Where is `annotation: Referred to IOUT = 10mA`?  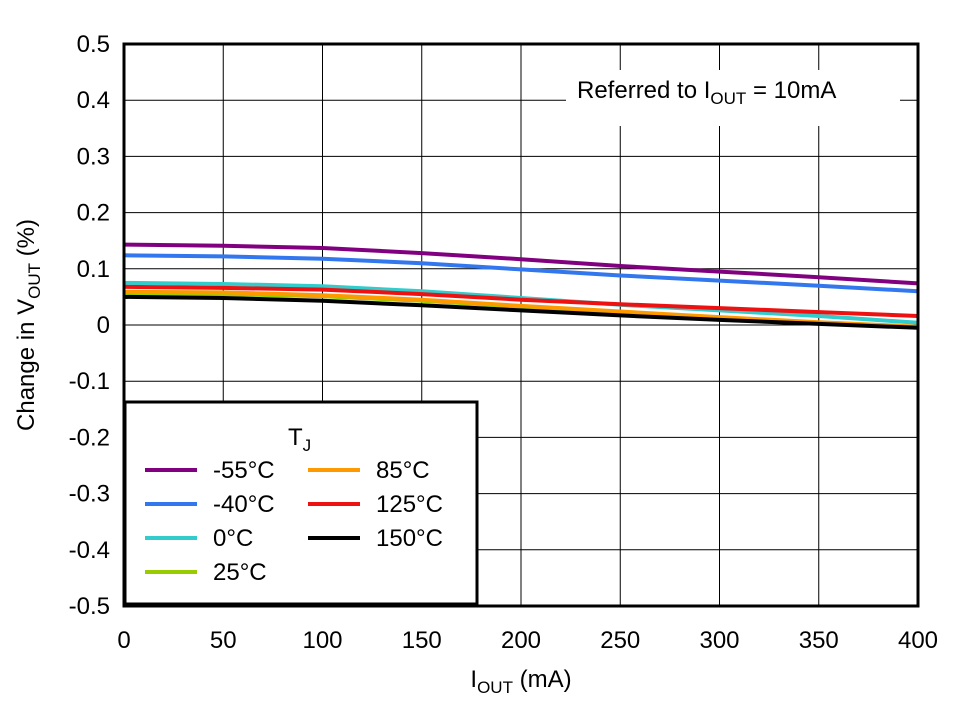
annotation: Referred to IOUT = 10mA is located at coordinates (733, 98).